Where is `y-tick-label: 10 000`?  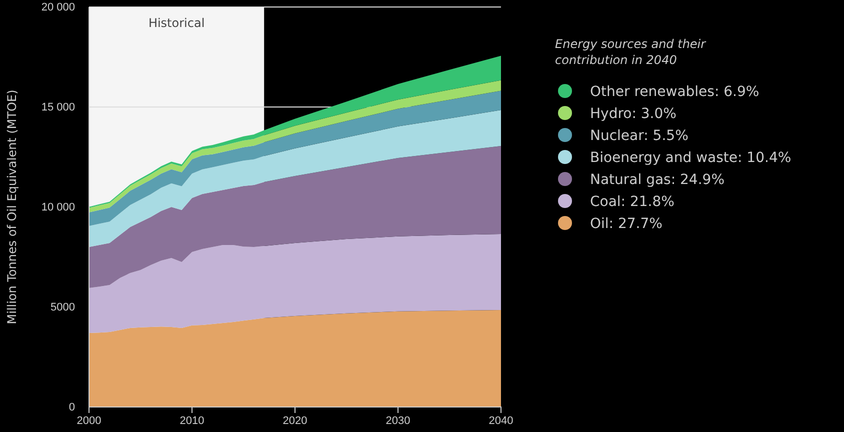
y-tick-label: 10 000 is located at coordinates (58, 208).